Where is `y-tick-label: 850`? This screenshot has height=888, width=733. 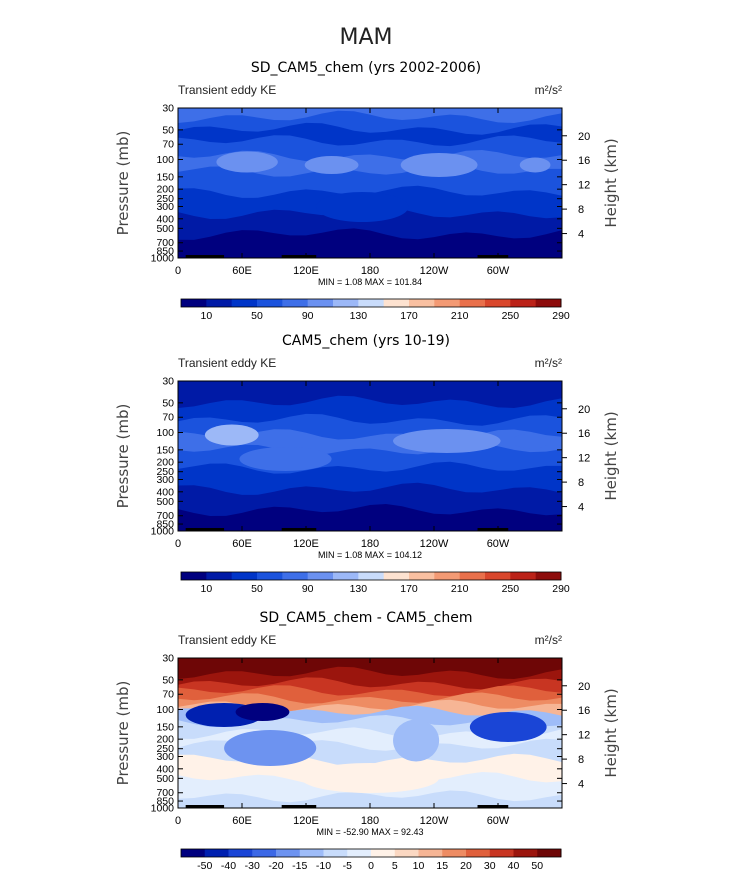
y-tick-label: 850 is located at coordinates (165, 525).